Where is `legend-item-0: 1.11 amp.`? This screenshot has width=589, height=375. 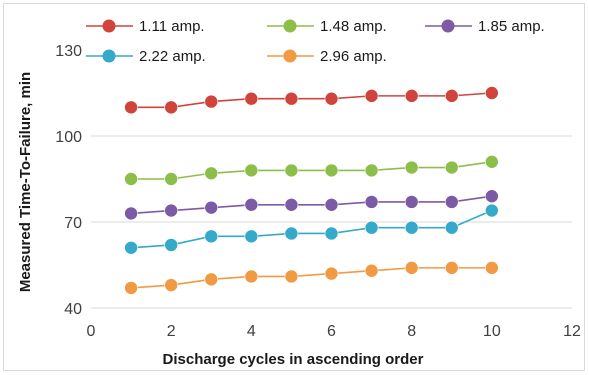 legend-item-0: 1.11 amp. is located at coordinates (145, 26).